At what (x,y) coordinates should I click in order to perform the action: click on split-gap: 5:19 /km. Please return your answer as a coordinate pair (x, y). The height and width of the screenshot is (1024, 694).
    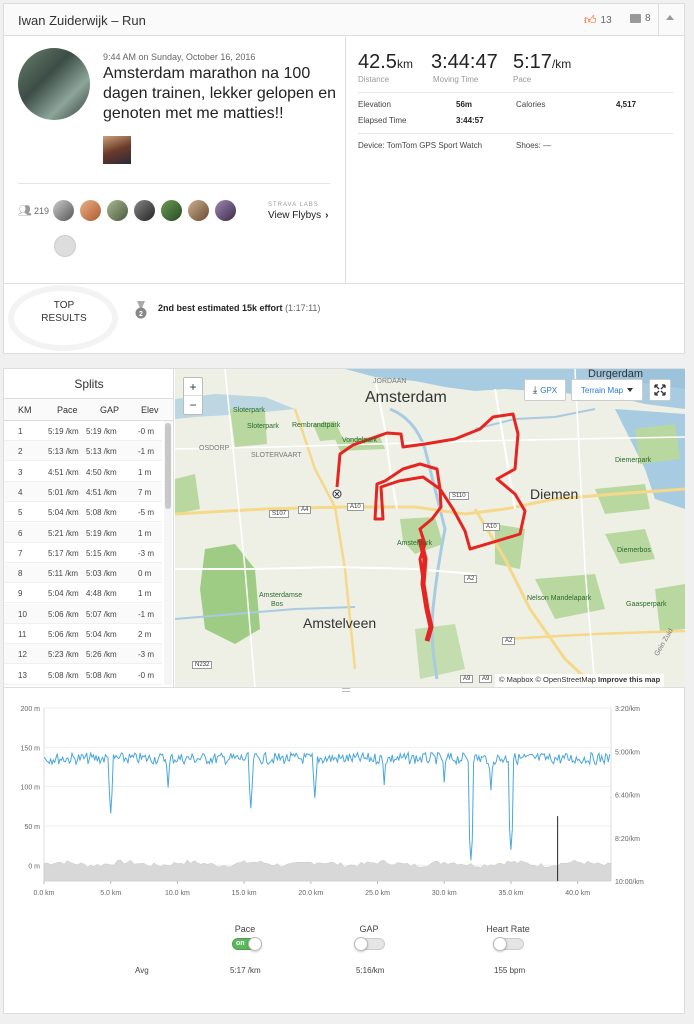
    Looking at the image, I should click on (101, 431).